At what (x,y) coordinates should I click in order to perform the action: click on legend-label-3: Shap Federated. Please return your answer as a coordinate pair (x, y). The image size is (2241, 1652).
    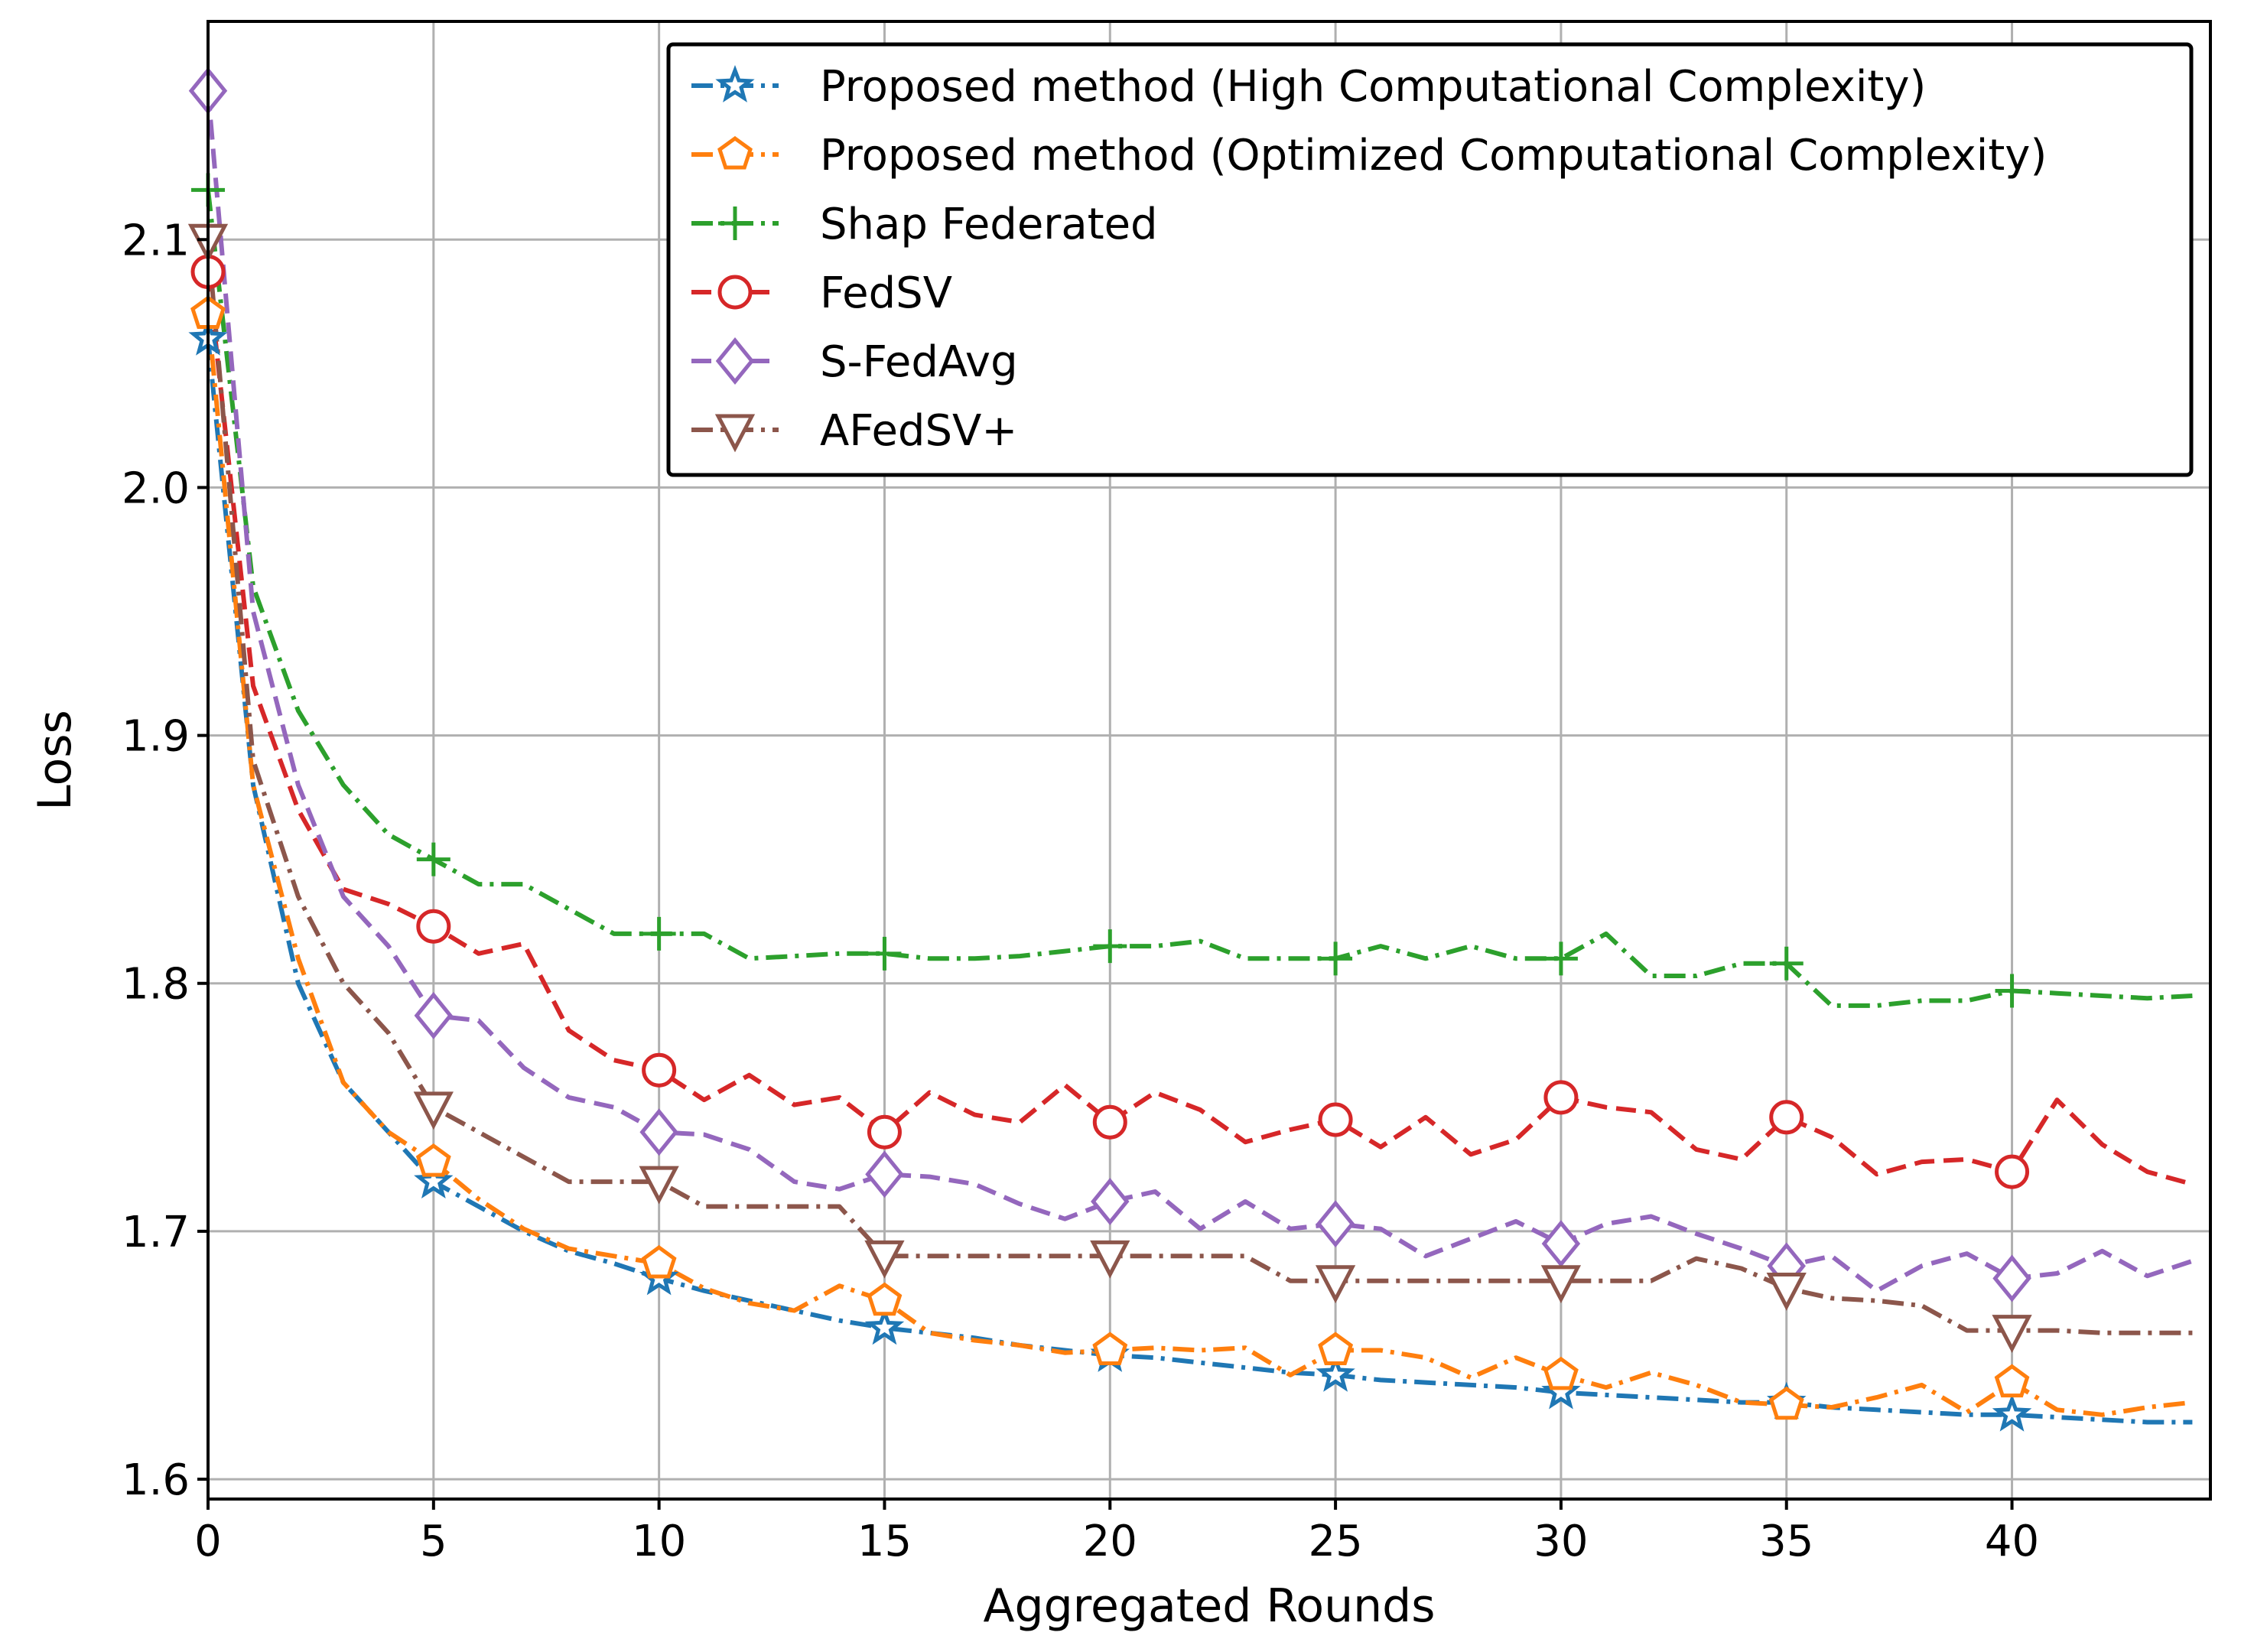
    Looking at the image, I should click on (989, 224).